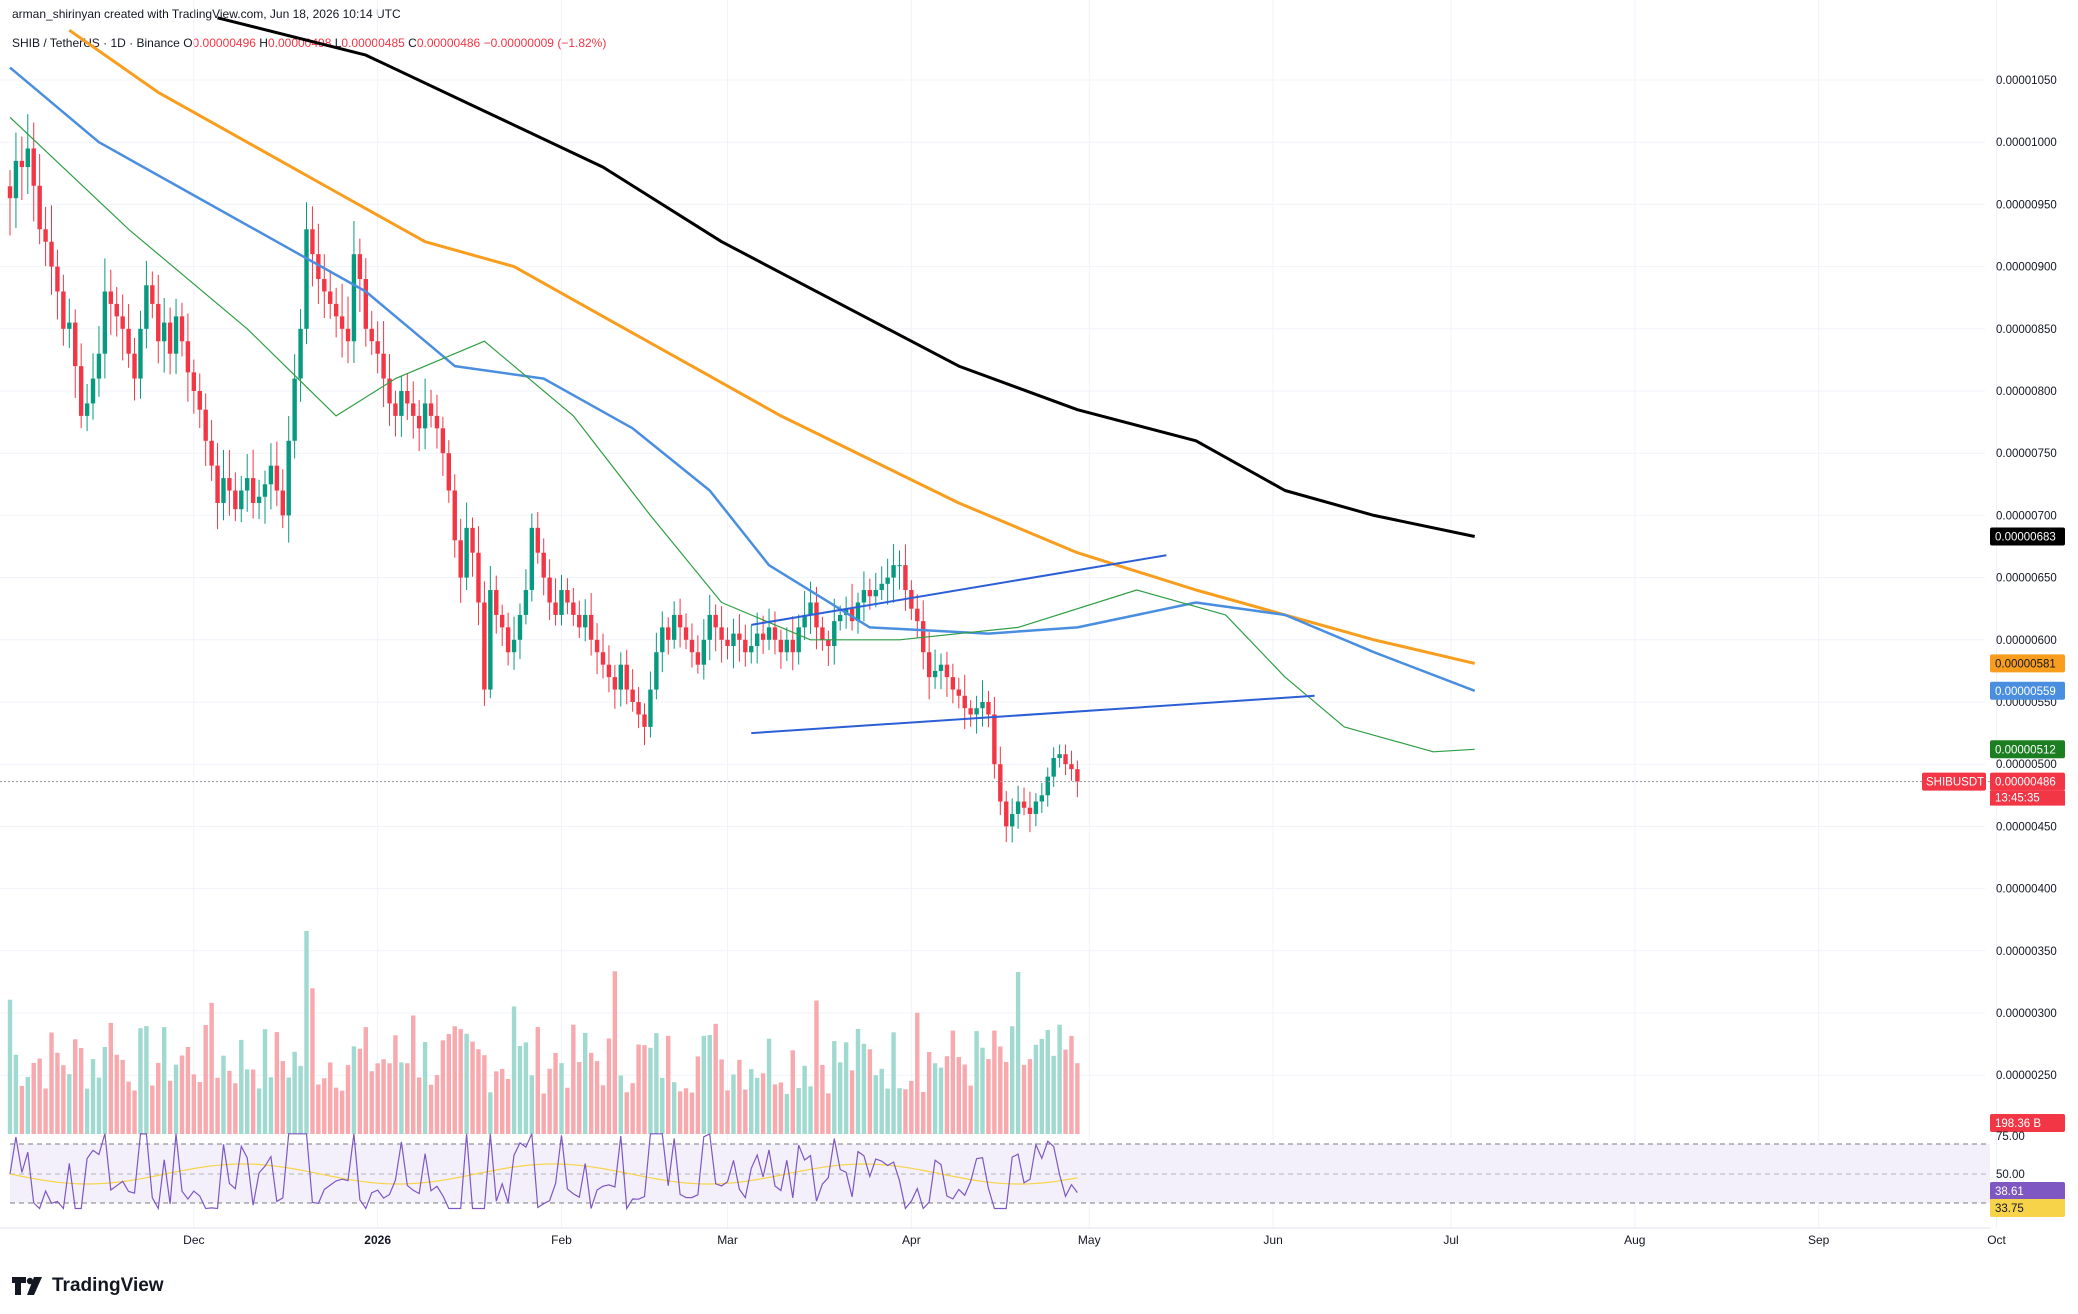 This screenshot has width=2078, height=1314. What do you see at coordinates (1954, 781) in the screenshot?
I see `symbol-tag: SHIBUSDT` at bounding box center [1954, 781].